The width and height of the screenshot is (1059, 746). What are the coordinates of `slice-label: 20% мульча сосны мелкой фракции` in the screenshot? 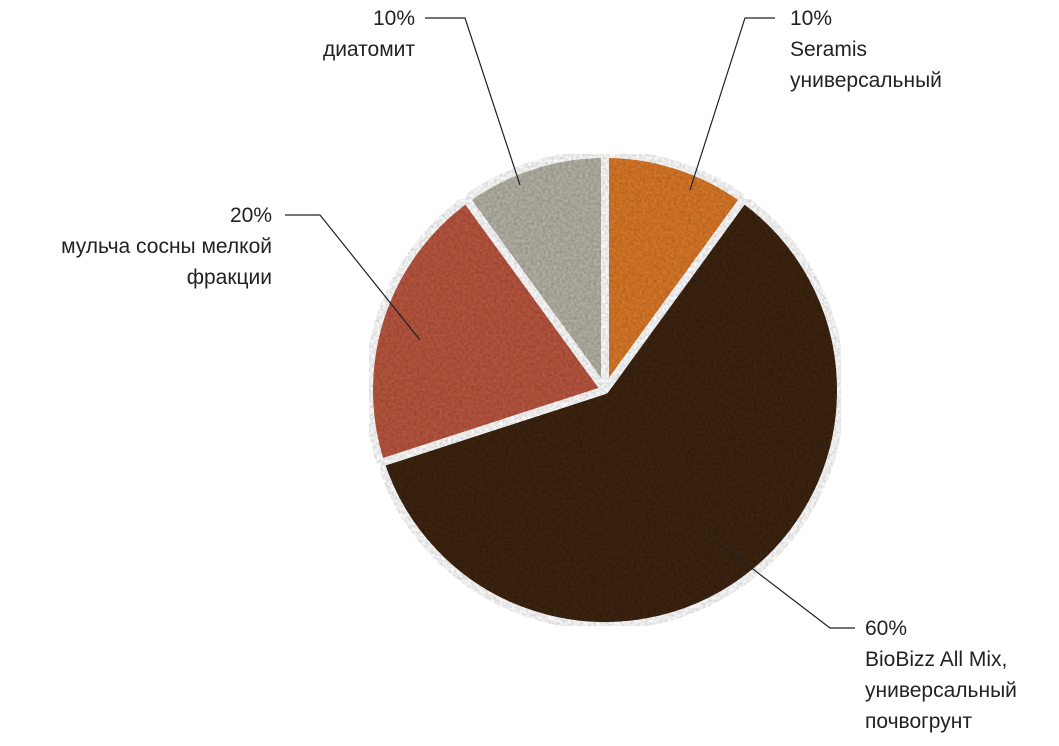 It's located at (136, 246).